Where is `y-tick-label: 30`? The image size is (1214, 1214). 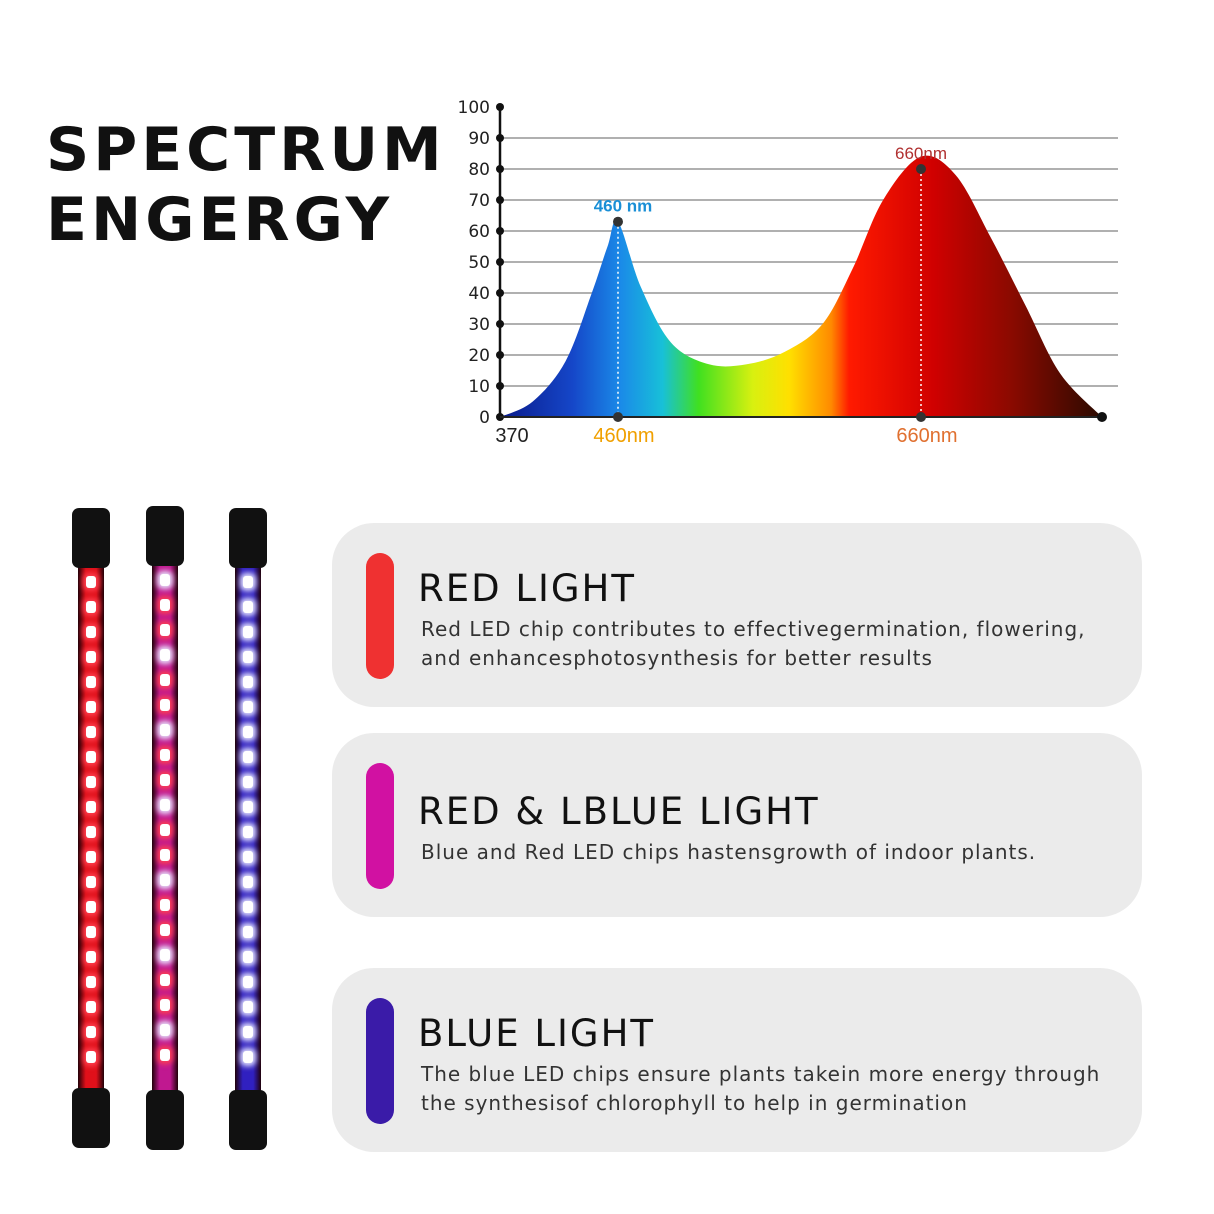 y-tick-label: 30 is located at coordinates (479, 325).